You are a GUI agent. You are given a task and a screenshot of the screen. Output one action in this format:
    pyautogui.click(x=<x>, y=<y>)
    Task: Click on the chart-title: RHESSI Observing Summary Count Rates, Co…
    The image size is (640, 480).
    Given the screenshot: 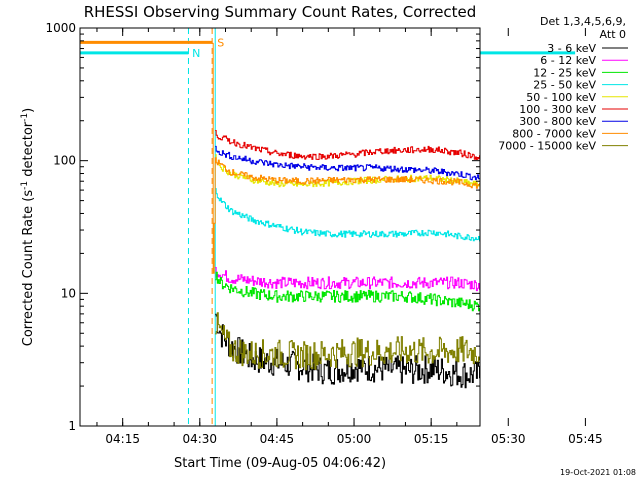 What is the action you would take?
    pyautogui.click(x=280, y=12)
    